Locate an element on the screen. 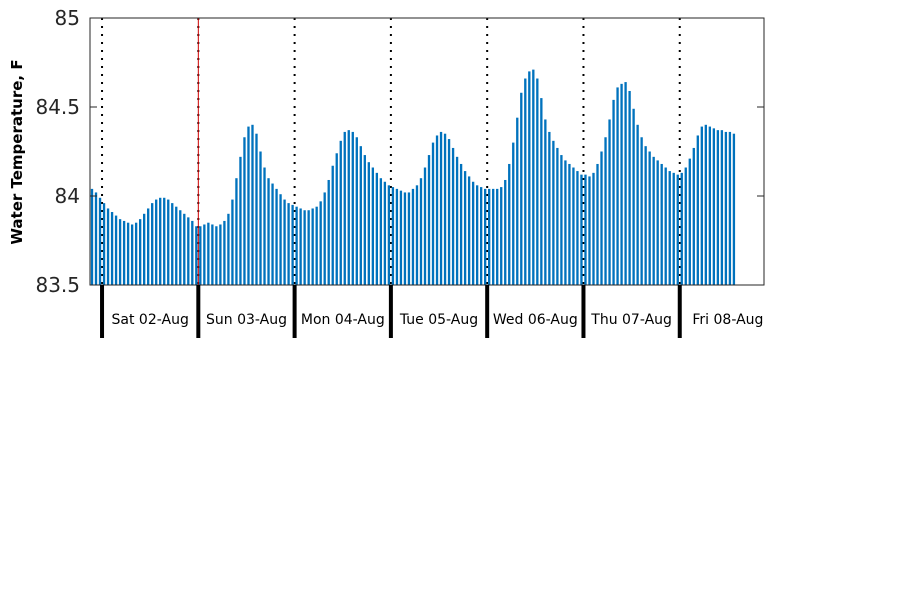 Image resolution: width=900 pixels, height=600 pixels. y-tick-label: 83.5 is located at coordinates (57, 285).